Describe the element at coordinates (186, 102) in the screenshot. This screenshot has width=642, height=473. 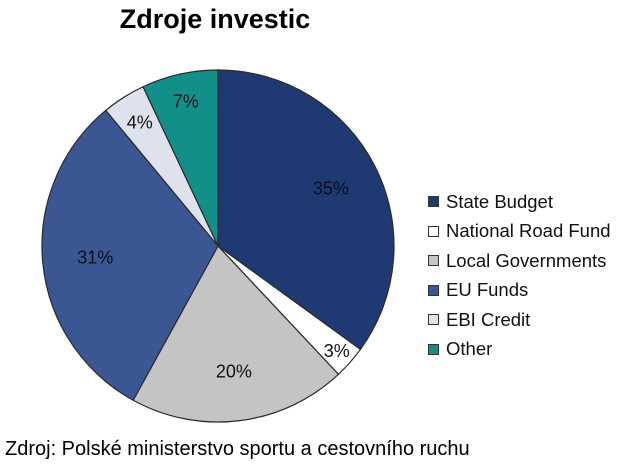
I see `slice-label-other: 7%` at that location.